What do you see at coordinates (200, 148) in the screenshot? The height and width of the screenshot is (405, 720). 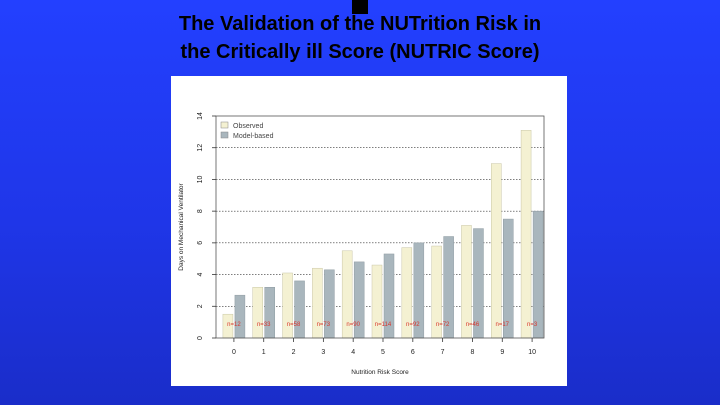 I see `y-tick-label: 12` at bounding box center [200, 148].